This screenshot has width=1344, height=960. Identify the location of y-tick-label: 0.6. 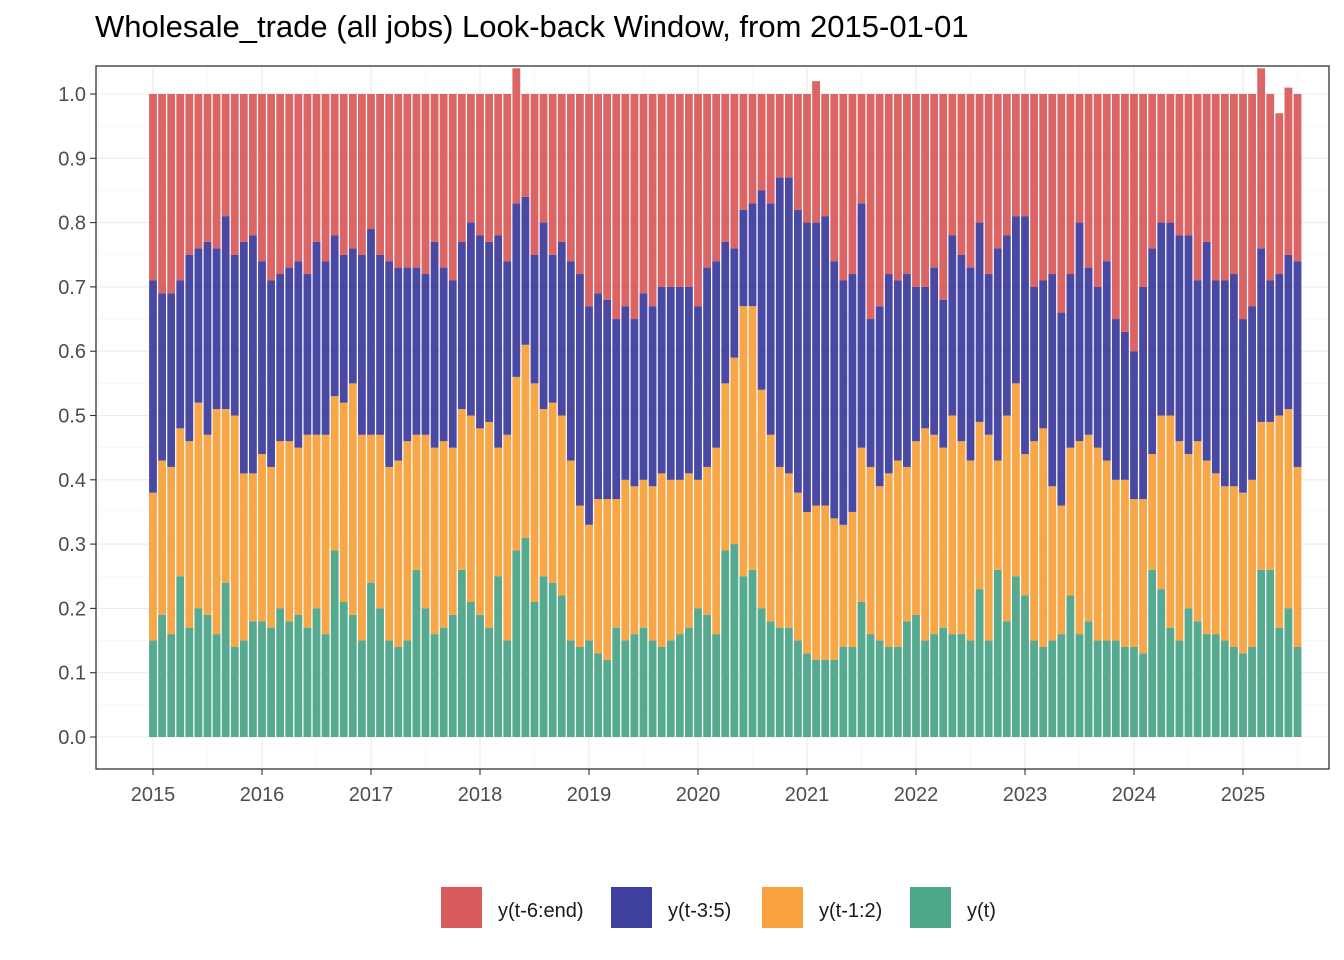
(72, 352).